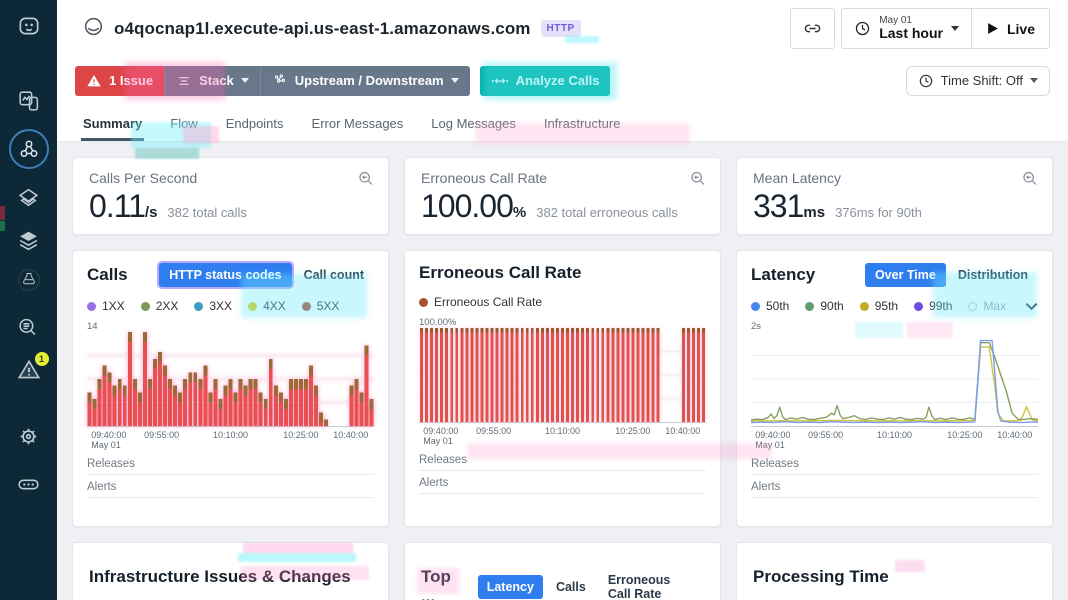 The image size is (1068, 600). Describe the element at coordinates (230, 571) in the screenshot. I see `infrastructure-issues-panel: Infrastructure Issues & Changes` at that location.